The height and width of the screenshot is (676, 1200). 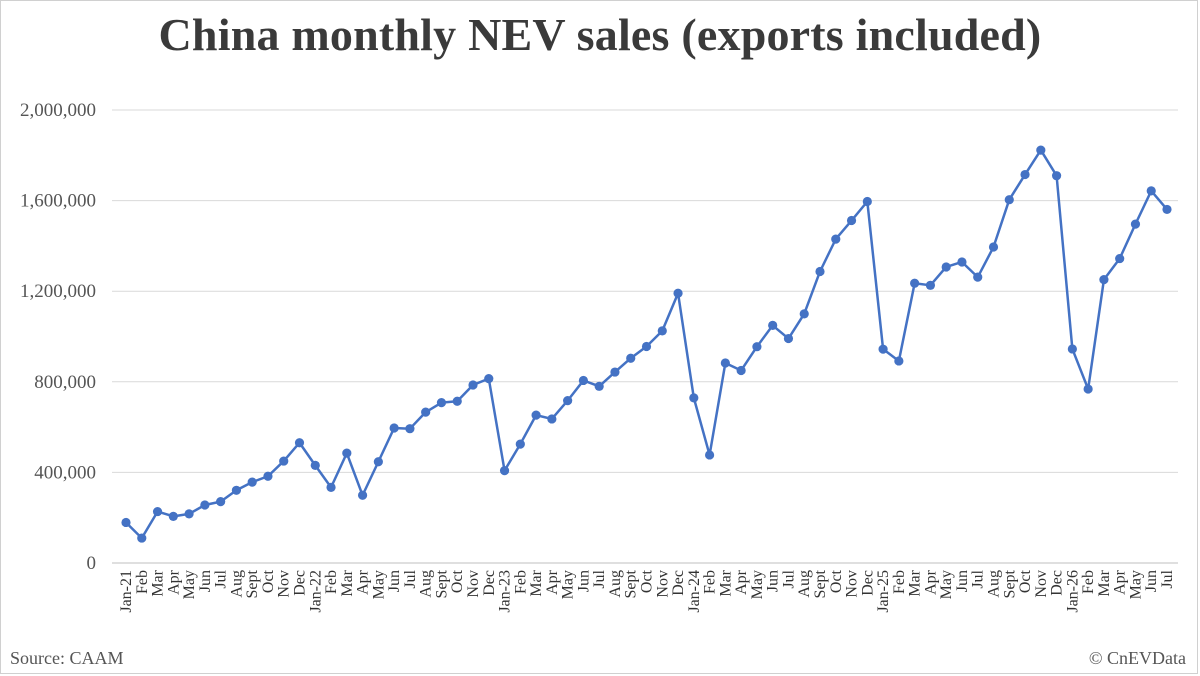 What do you see at coordinates (58, 291) in the screenshot?
I see `y-tick-label: 1,200,000` at bounding box center [58, 291].